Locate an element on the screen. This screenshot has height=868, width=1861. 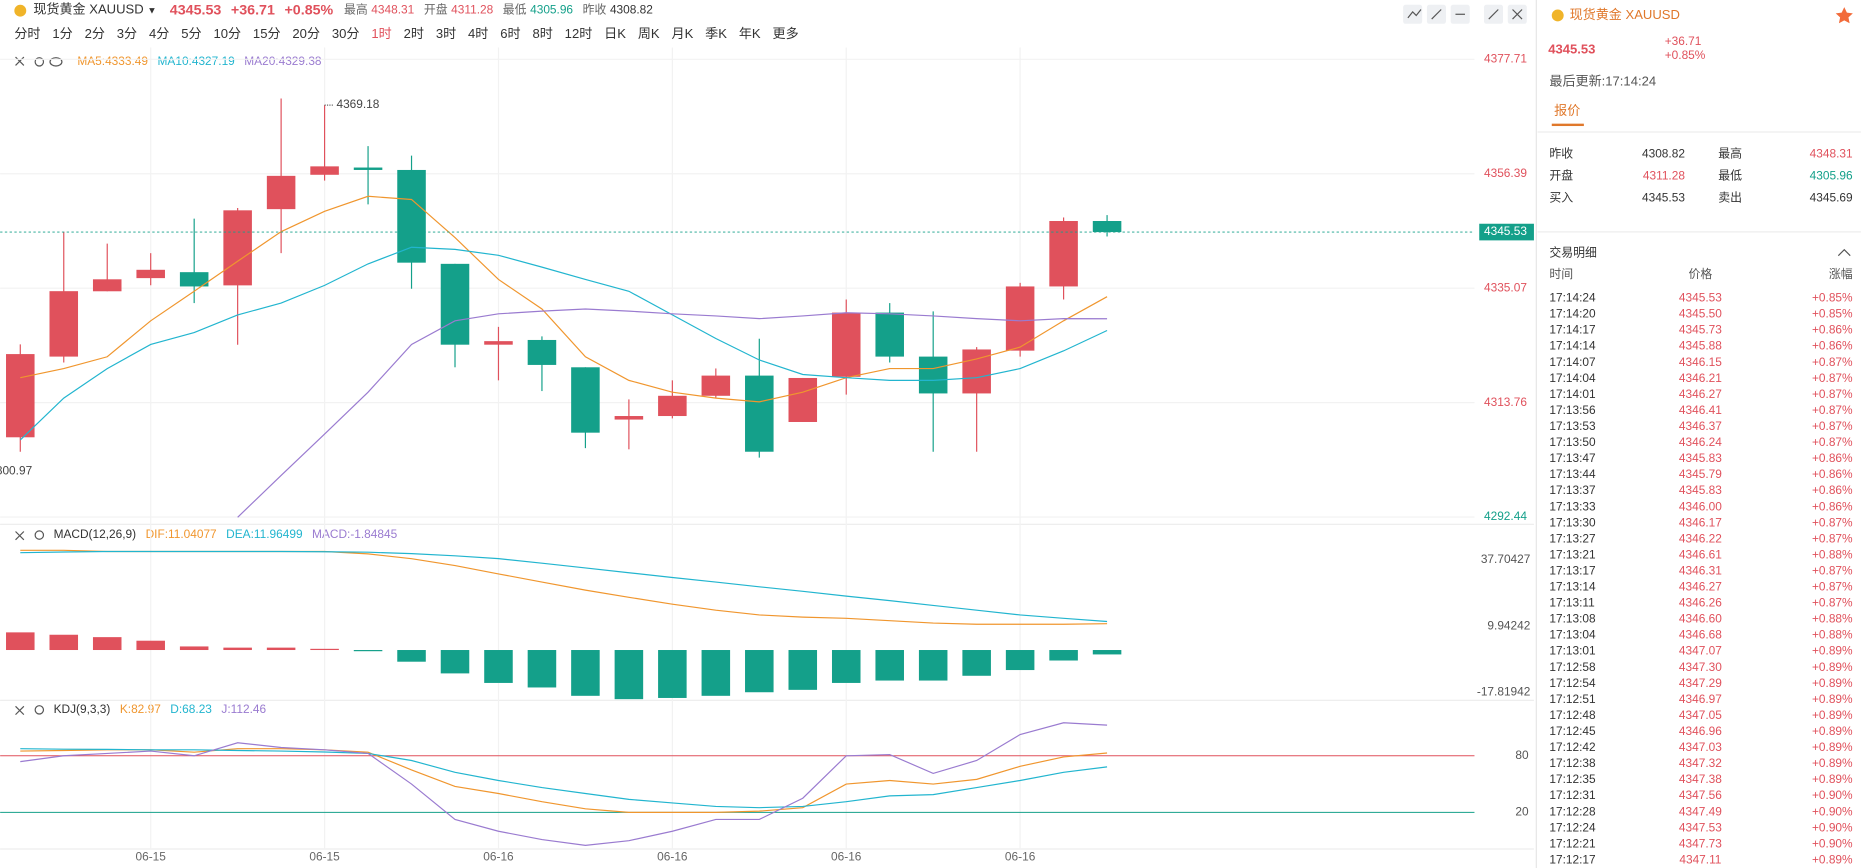
last-updated: 最后更新:17:14:24 is located at coordinates (1602, 80).